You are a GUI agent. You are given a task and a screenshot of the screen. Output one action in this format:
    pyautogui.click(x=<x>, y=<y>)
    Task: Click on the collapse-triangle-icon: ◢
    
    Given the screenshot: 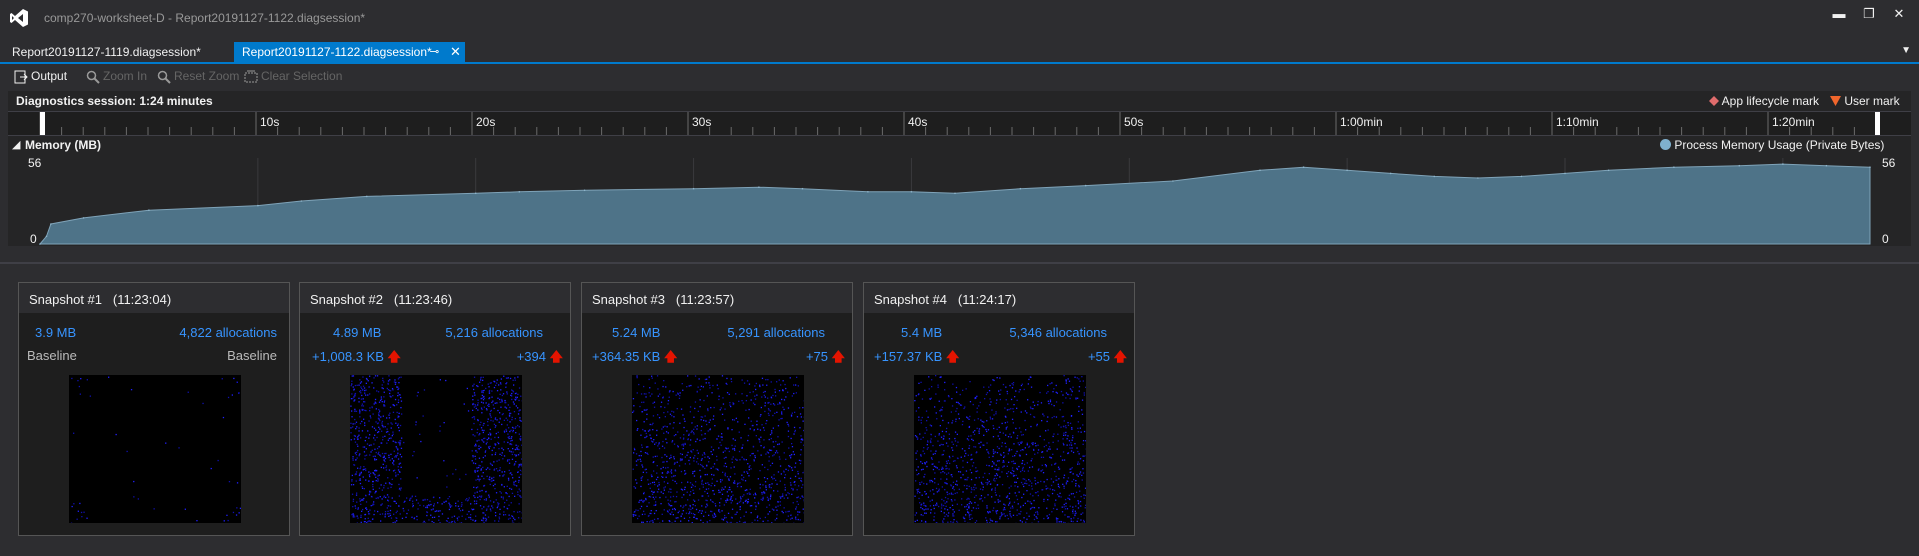 What is the action you would take?
    pyautogui.click(x=16, y=145)
    